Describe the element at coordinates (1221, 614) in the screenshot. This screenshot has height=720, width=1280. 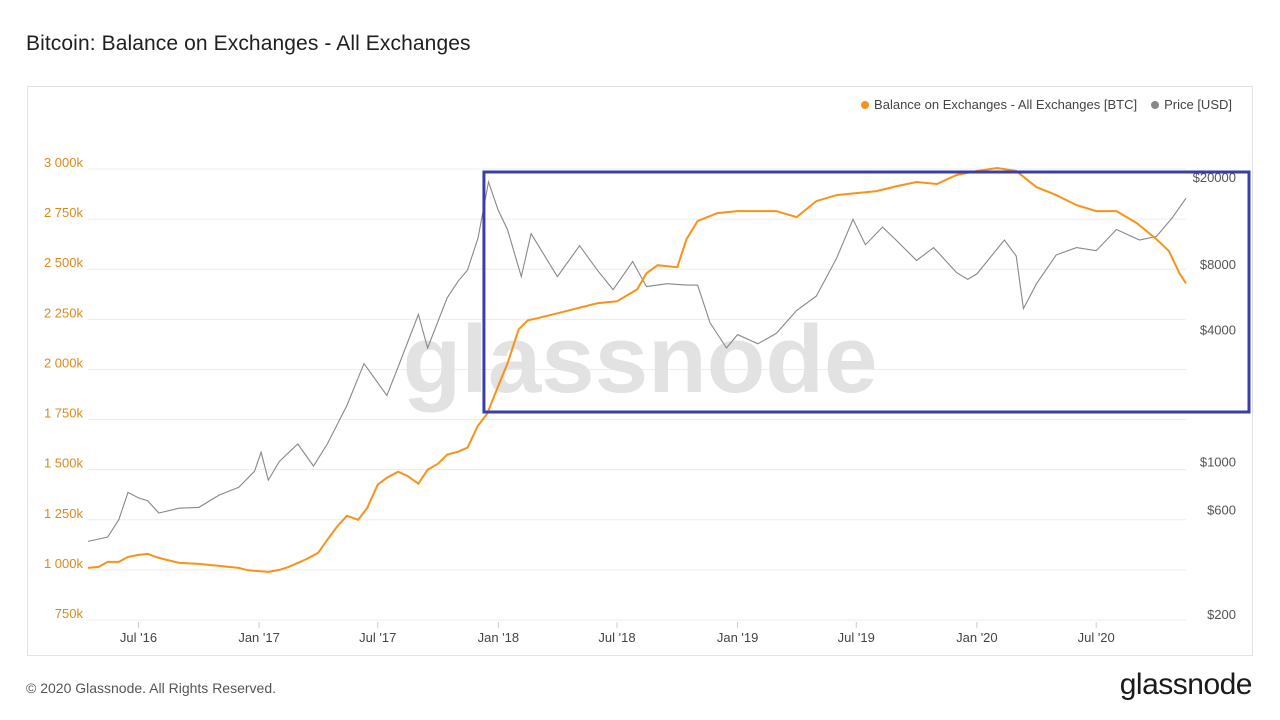
I see `right-tick-label: $200` at that location.